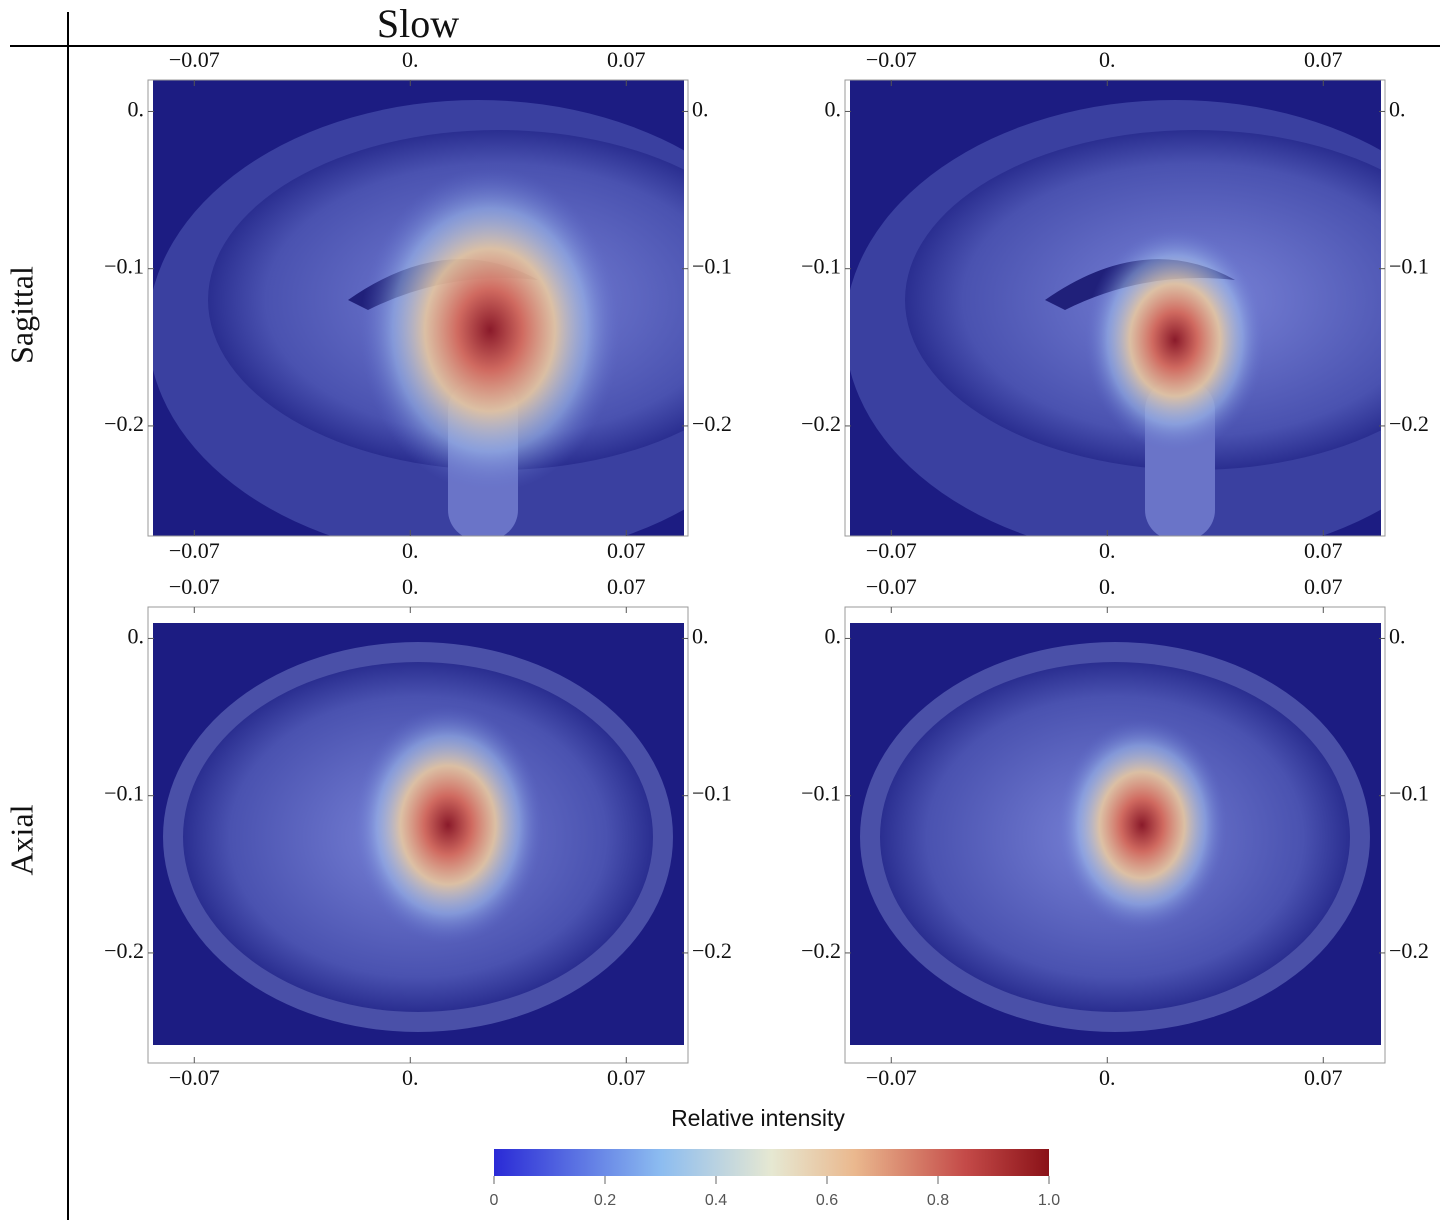 This screenshot has height=1220, width=1456. What do you see at coordinates (418, 23) in the screenshot?
I see `column-title: Slow` at bounding box center [418, 23].